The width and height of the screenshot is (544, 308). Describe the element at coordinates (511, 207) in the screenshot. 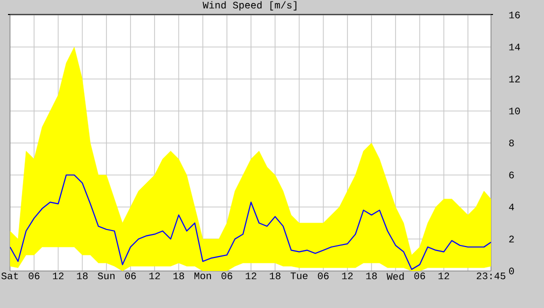

I see `y-tick-label: 4` at that location.